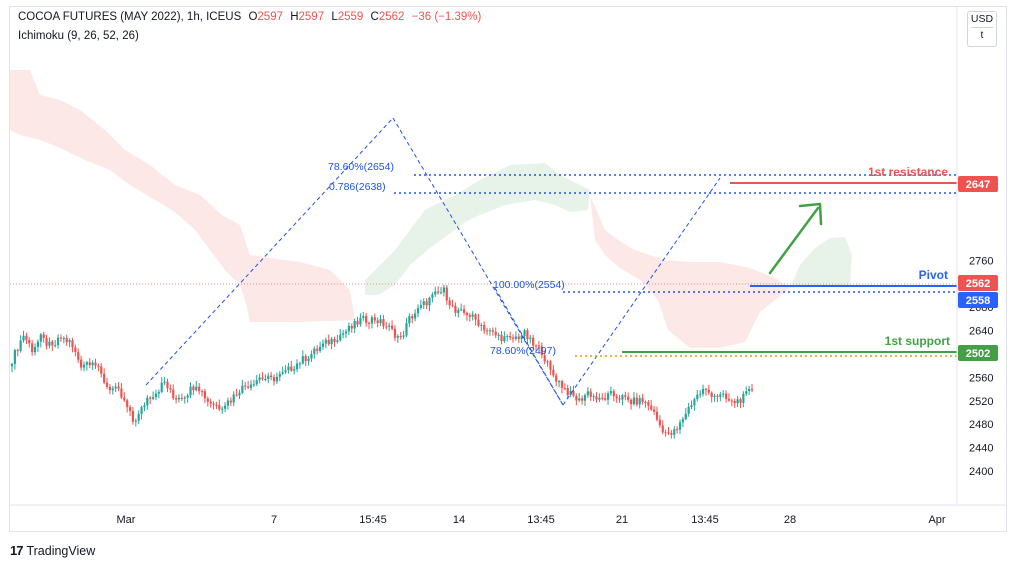 This screenshot has height=568, width=1016. I want to click on fib-label-c: 100.00%(2554), so click(529, 285).